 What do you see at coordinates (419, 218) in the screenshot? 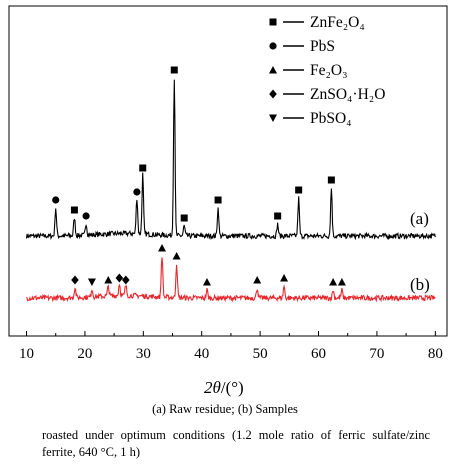
I see `series-label-a: (a)` at bounding box center [419, 218].